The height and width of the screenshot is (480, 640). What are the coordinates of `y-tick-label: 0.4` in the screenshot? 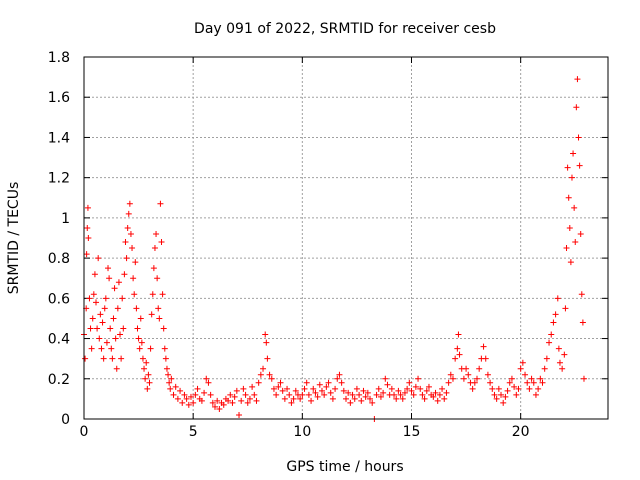 It's located at (59, 340).